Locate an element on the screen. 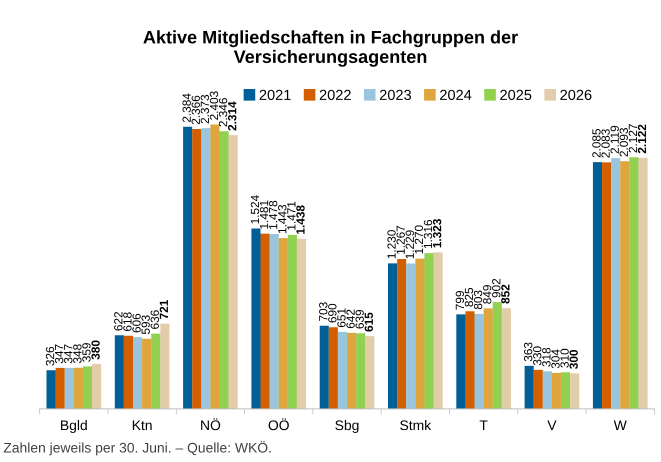 This screenshot has width=661, height=462. data-label: 1.524 is located at coordinates (255, 209).